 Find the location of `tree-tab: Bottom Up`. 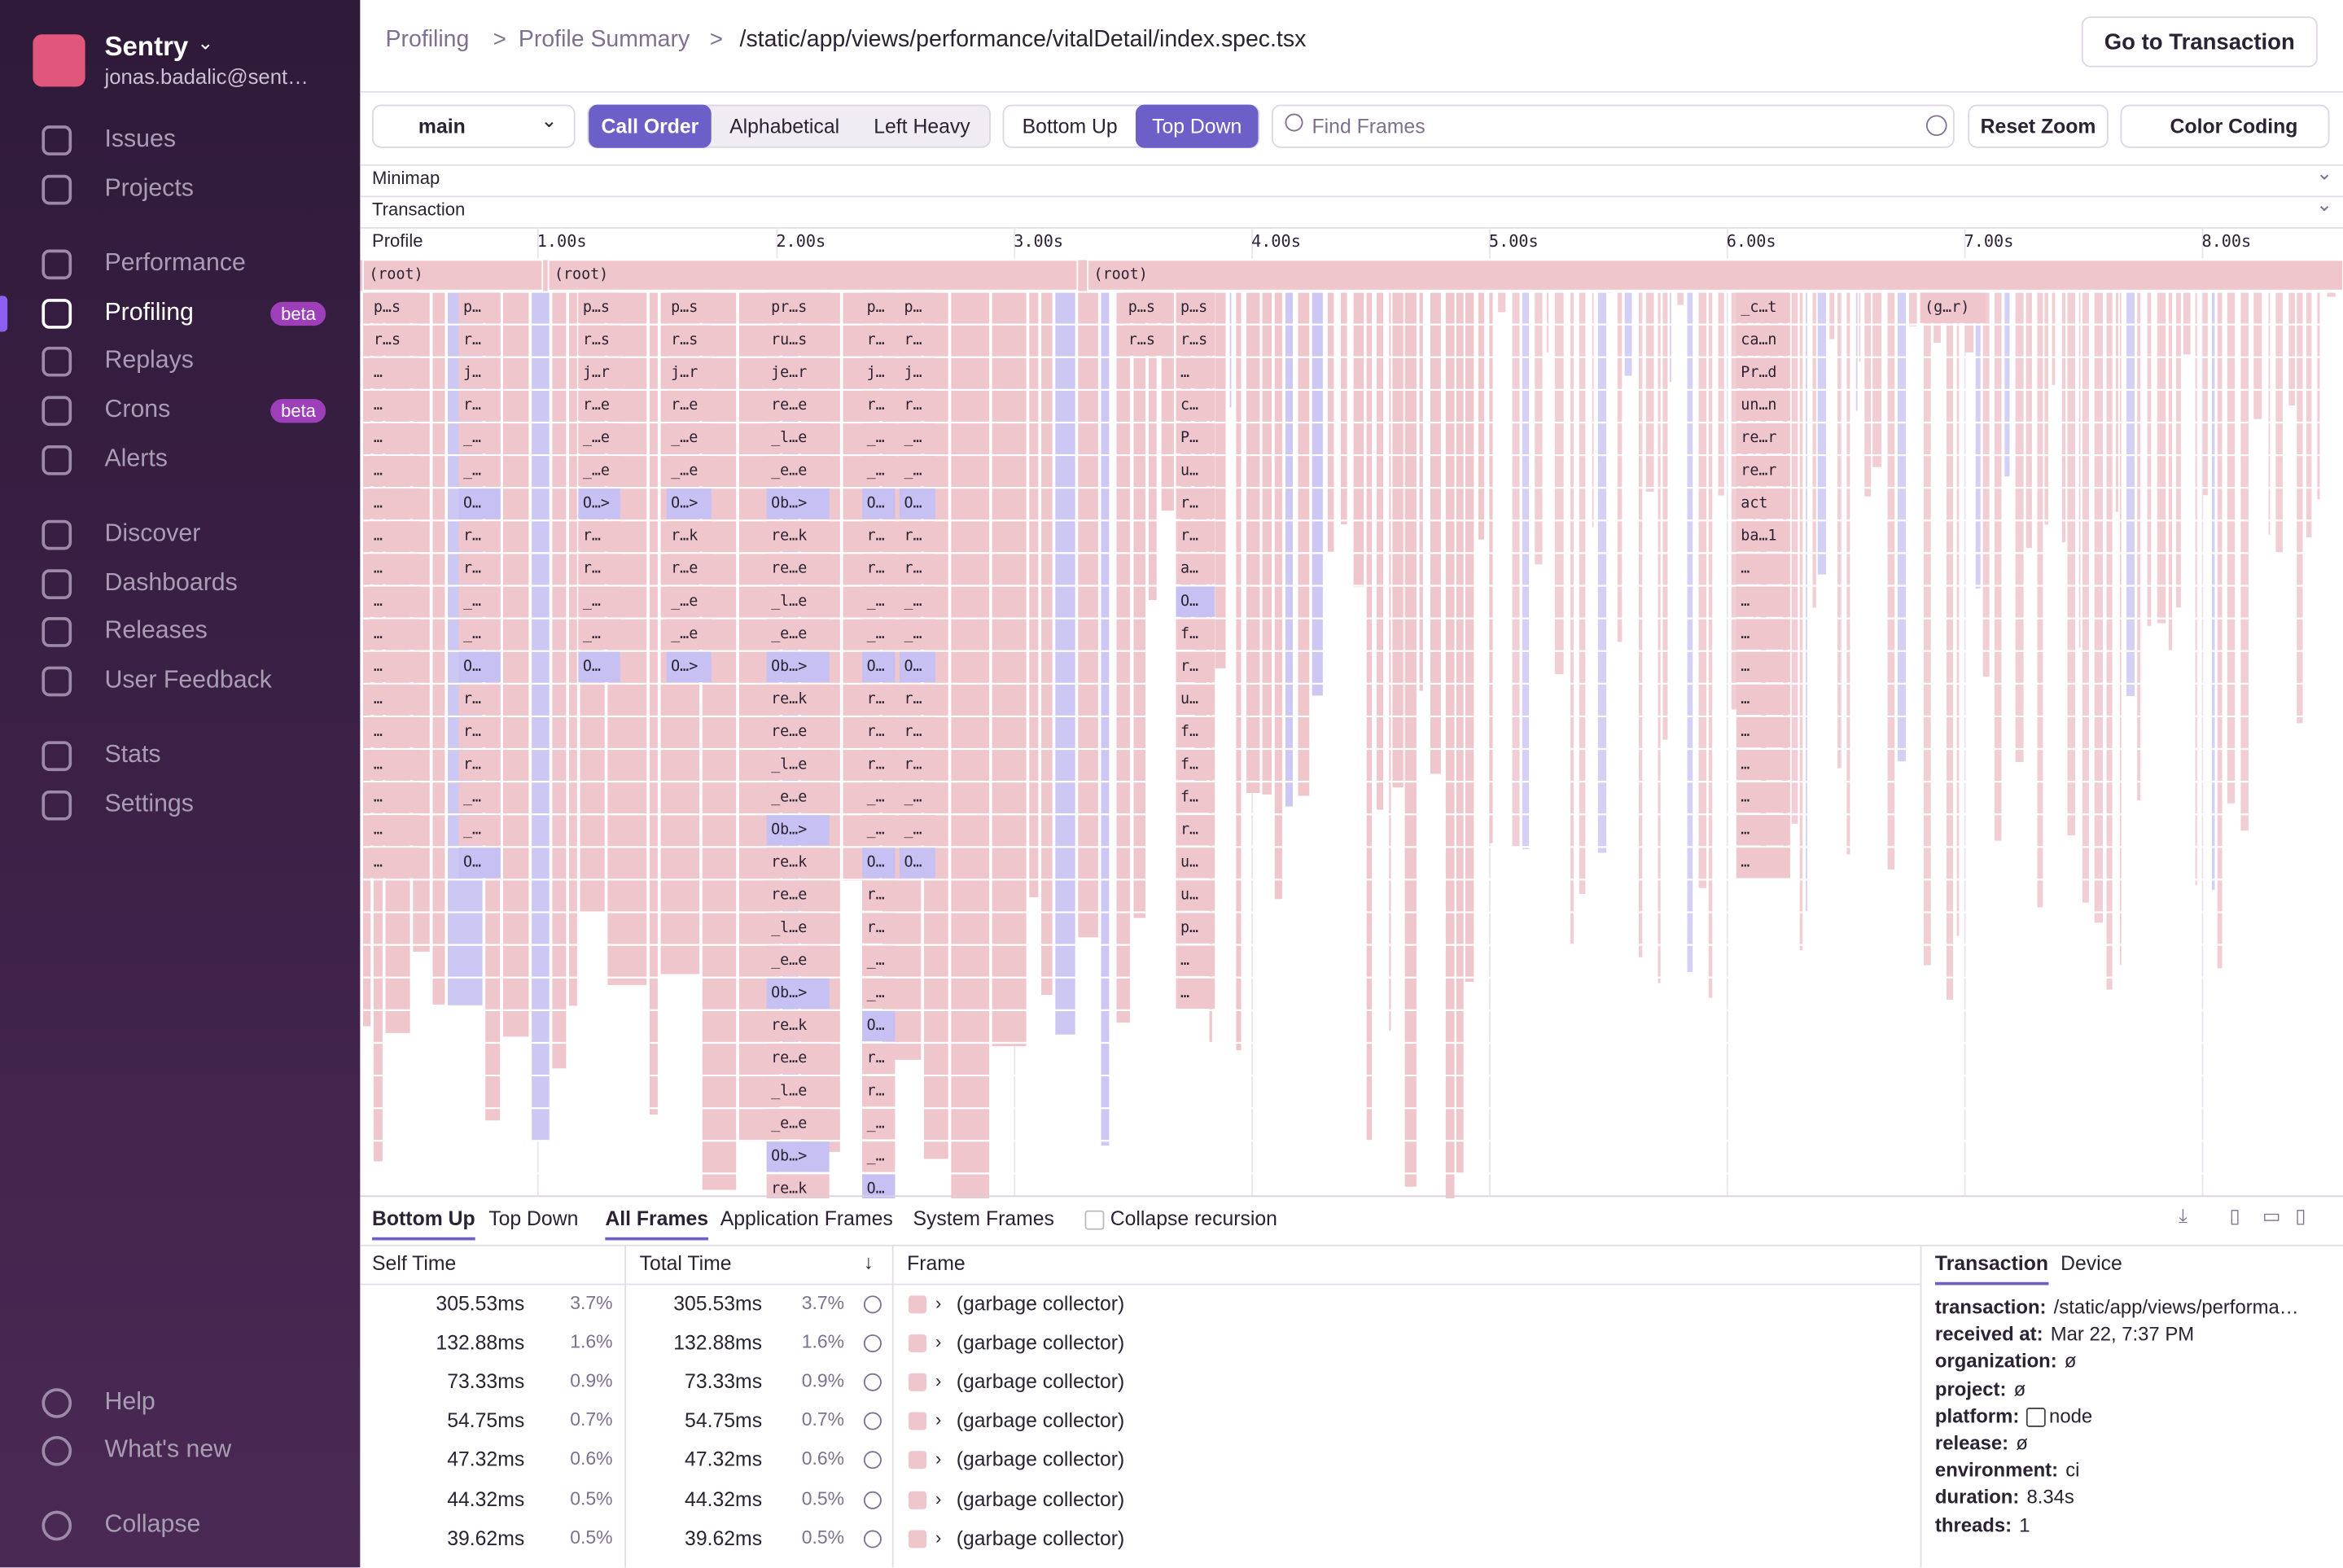

tree-tab: Bottom Up is located at coordinates (423, 1223).